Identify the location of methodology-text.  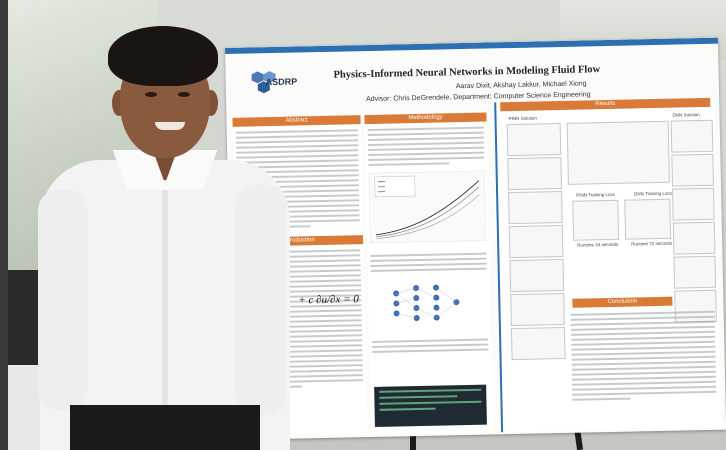
(426, 147).